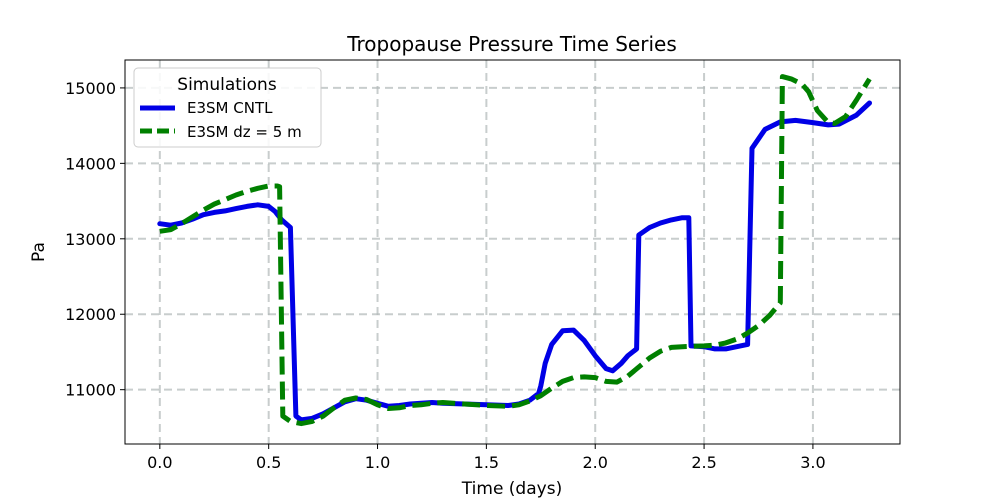 This screenshot has height=500, width=1000. I want to click on y-tick-label: 13000, so click(90, 239).